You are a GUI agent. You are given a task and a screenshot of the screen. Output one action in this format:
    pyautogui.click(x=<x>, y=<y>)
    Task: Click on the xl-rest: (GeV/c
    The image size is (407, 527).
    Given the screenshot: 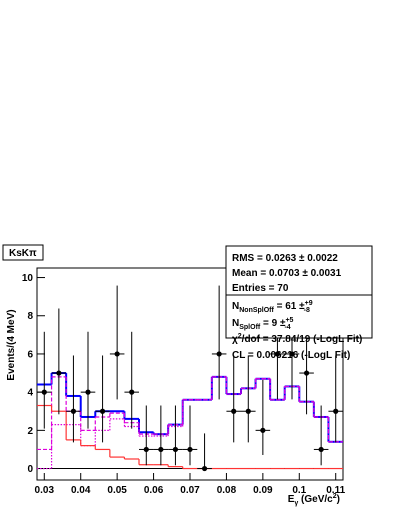 What is the action you would take?
    pyautogui.click(x=315, y=499)
    